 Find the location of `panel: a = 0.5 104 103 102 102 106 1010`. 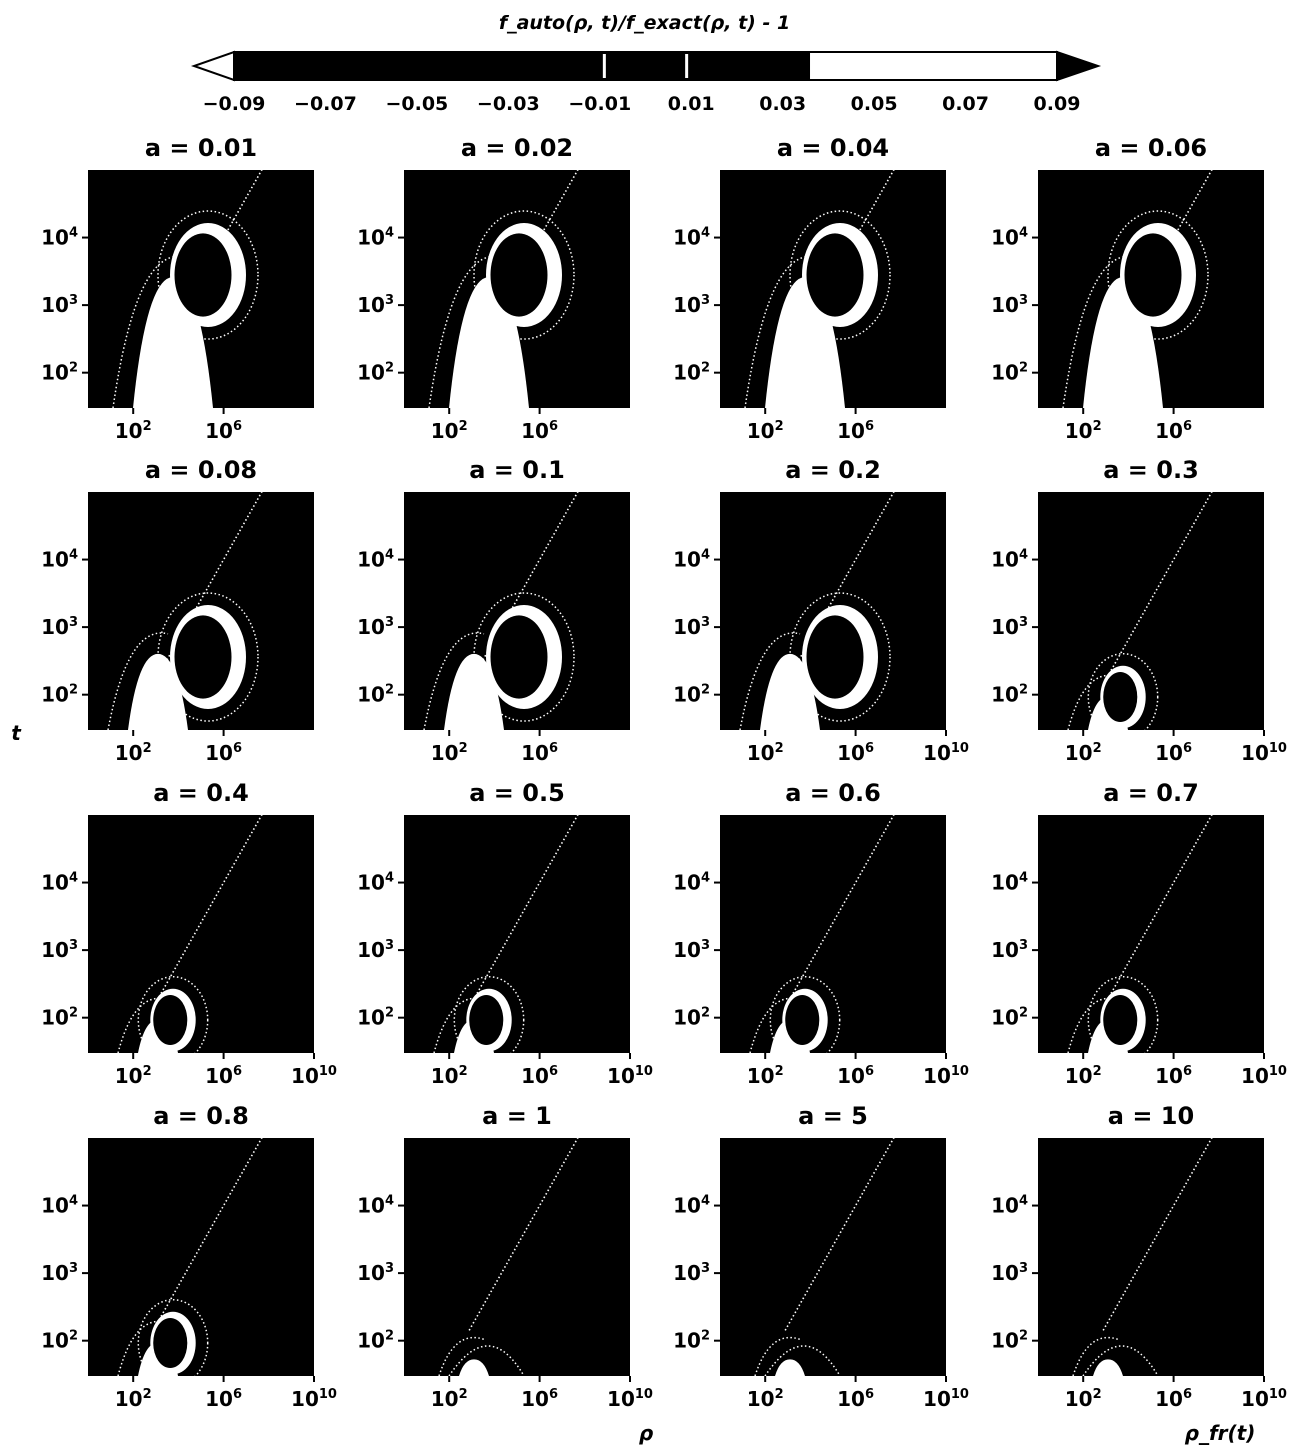

panel: a = 0.5 104 103 102 102 106 1010 is located at coordinates (505, 933).